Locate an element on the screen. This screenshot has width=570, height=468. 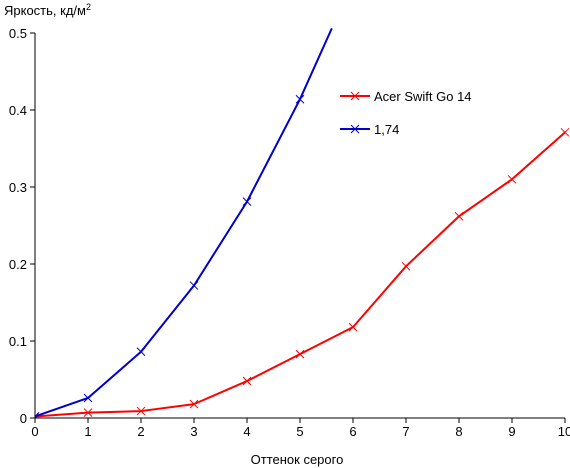
y-tick-label: 0.3 is located at coordinates (18, 187).